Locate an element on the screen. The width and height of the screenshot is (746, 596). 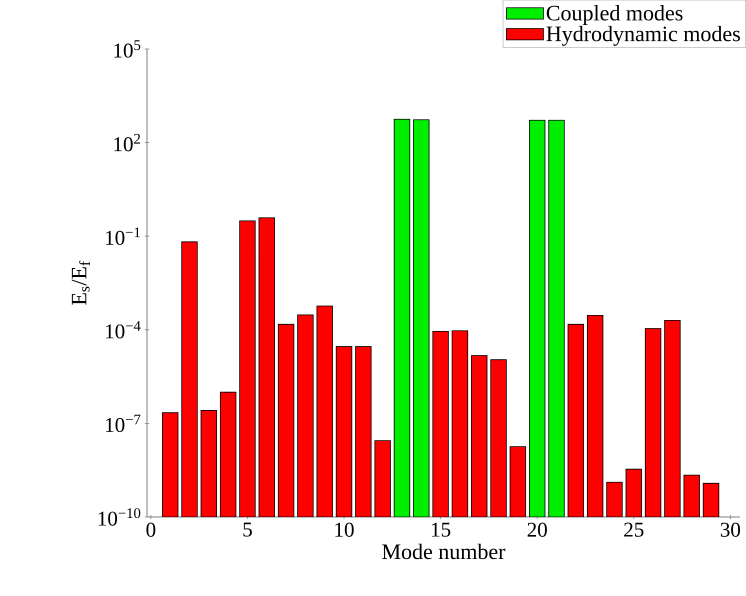
y-tick-label: 10$^{−10}$ is located at coordinates (119, 517).